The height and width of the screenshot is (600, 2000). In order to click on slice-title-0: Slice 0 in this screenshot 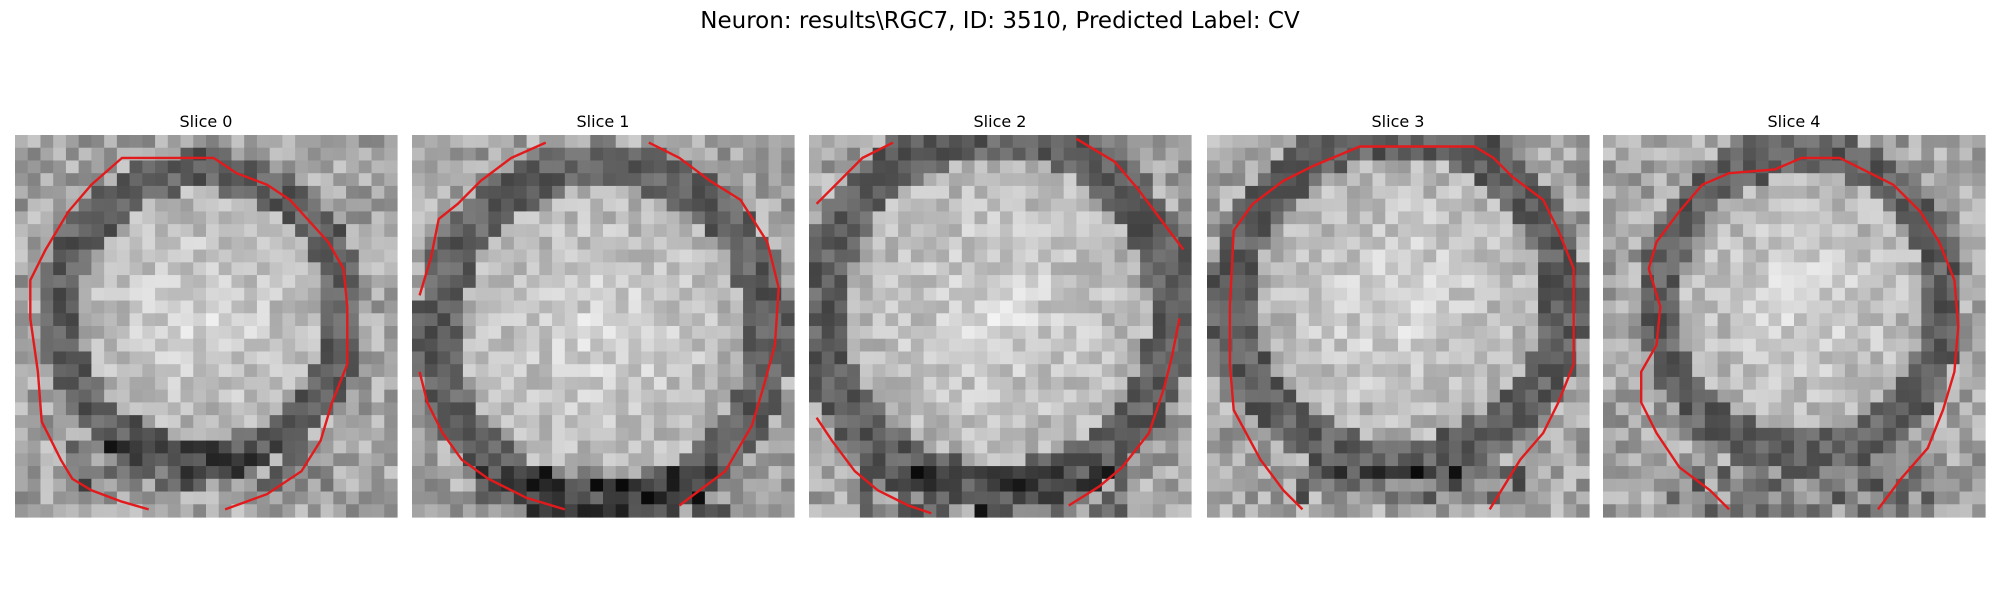, I will do `click(206, 121)`.